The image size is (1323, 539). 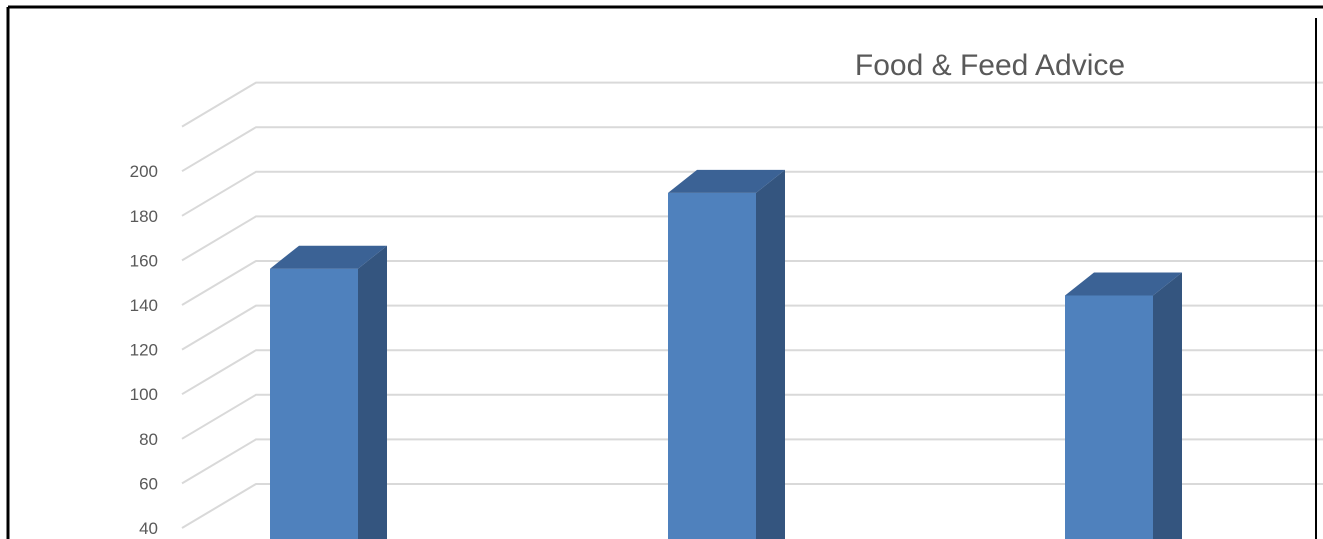 I want to click on chart-title: Food & Feed Advice, so click(x=990, y=65).